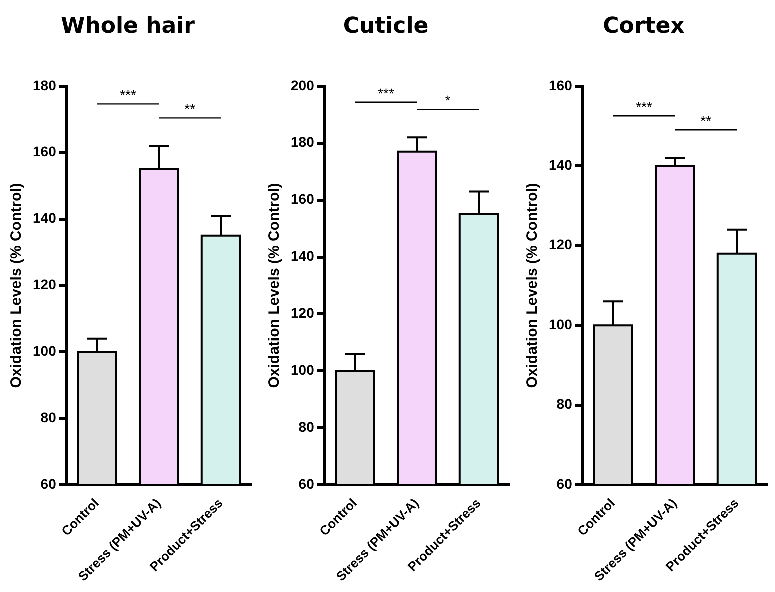 The height and width of the screenshot is (592, 775). I want to click on annotation: *, so click(448, 100).